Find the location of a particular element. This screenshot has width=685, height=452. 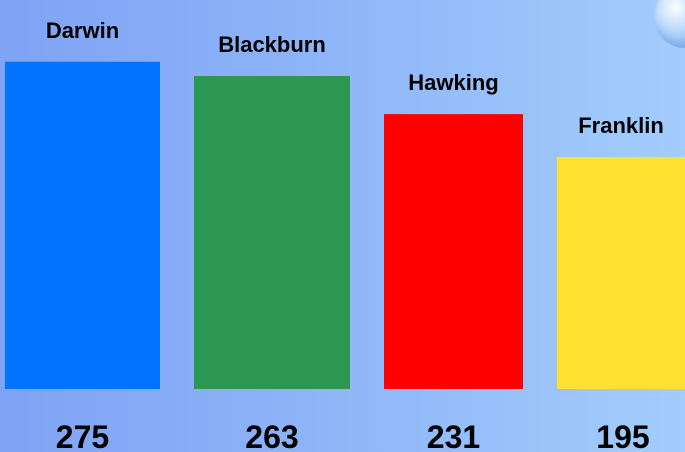

value-label-hawking: 231 is located at coordinates (453, 435).